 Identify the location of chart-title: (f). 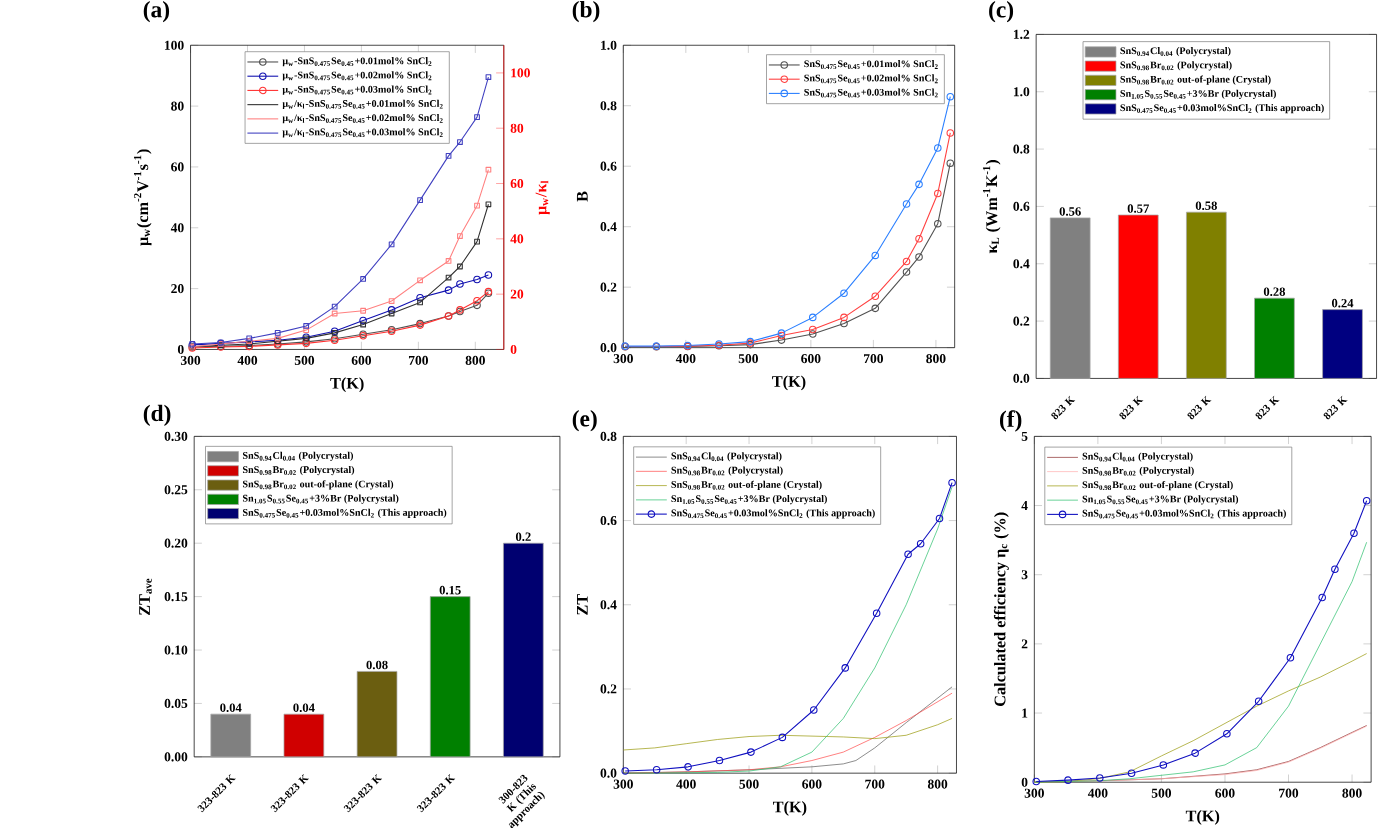
(1010, 420).